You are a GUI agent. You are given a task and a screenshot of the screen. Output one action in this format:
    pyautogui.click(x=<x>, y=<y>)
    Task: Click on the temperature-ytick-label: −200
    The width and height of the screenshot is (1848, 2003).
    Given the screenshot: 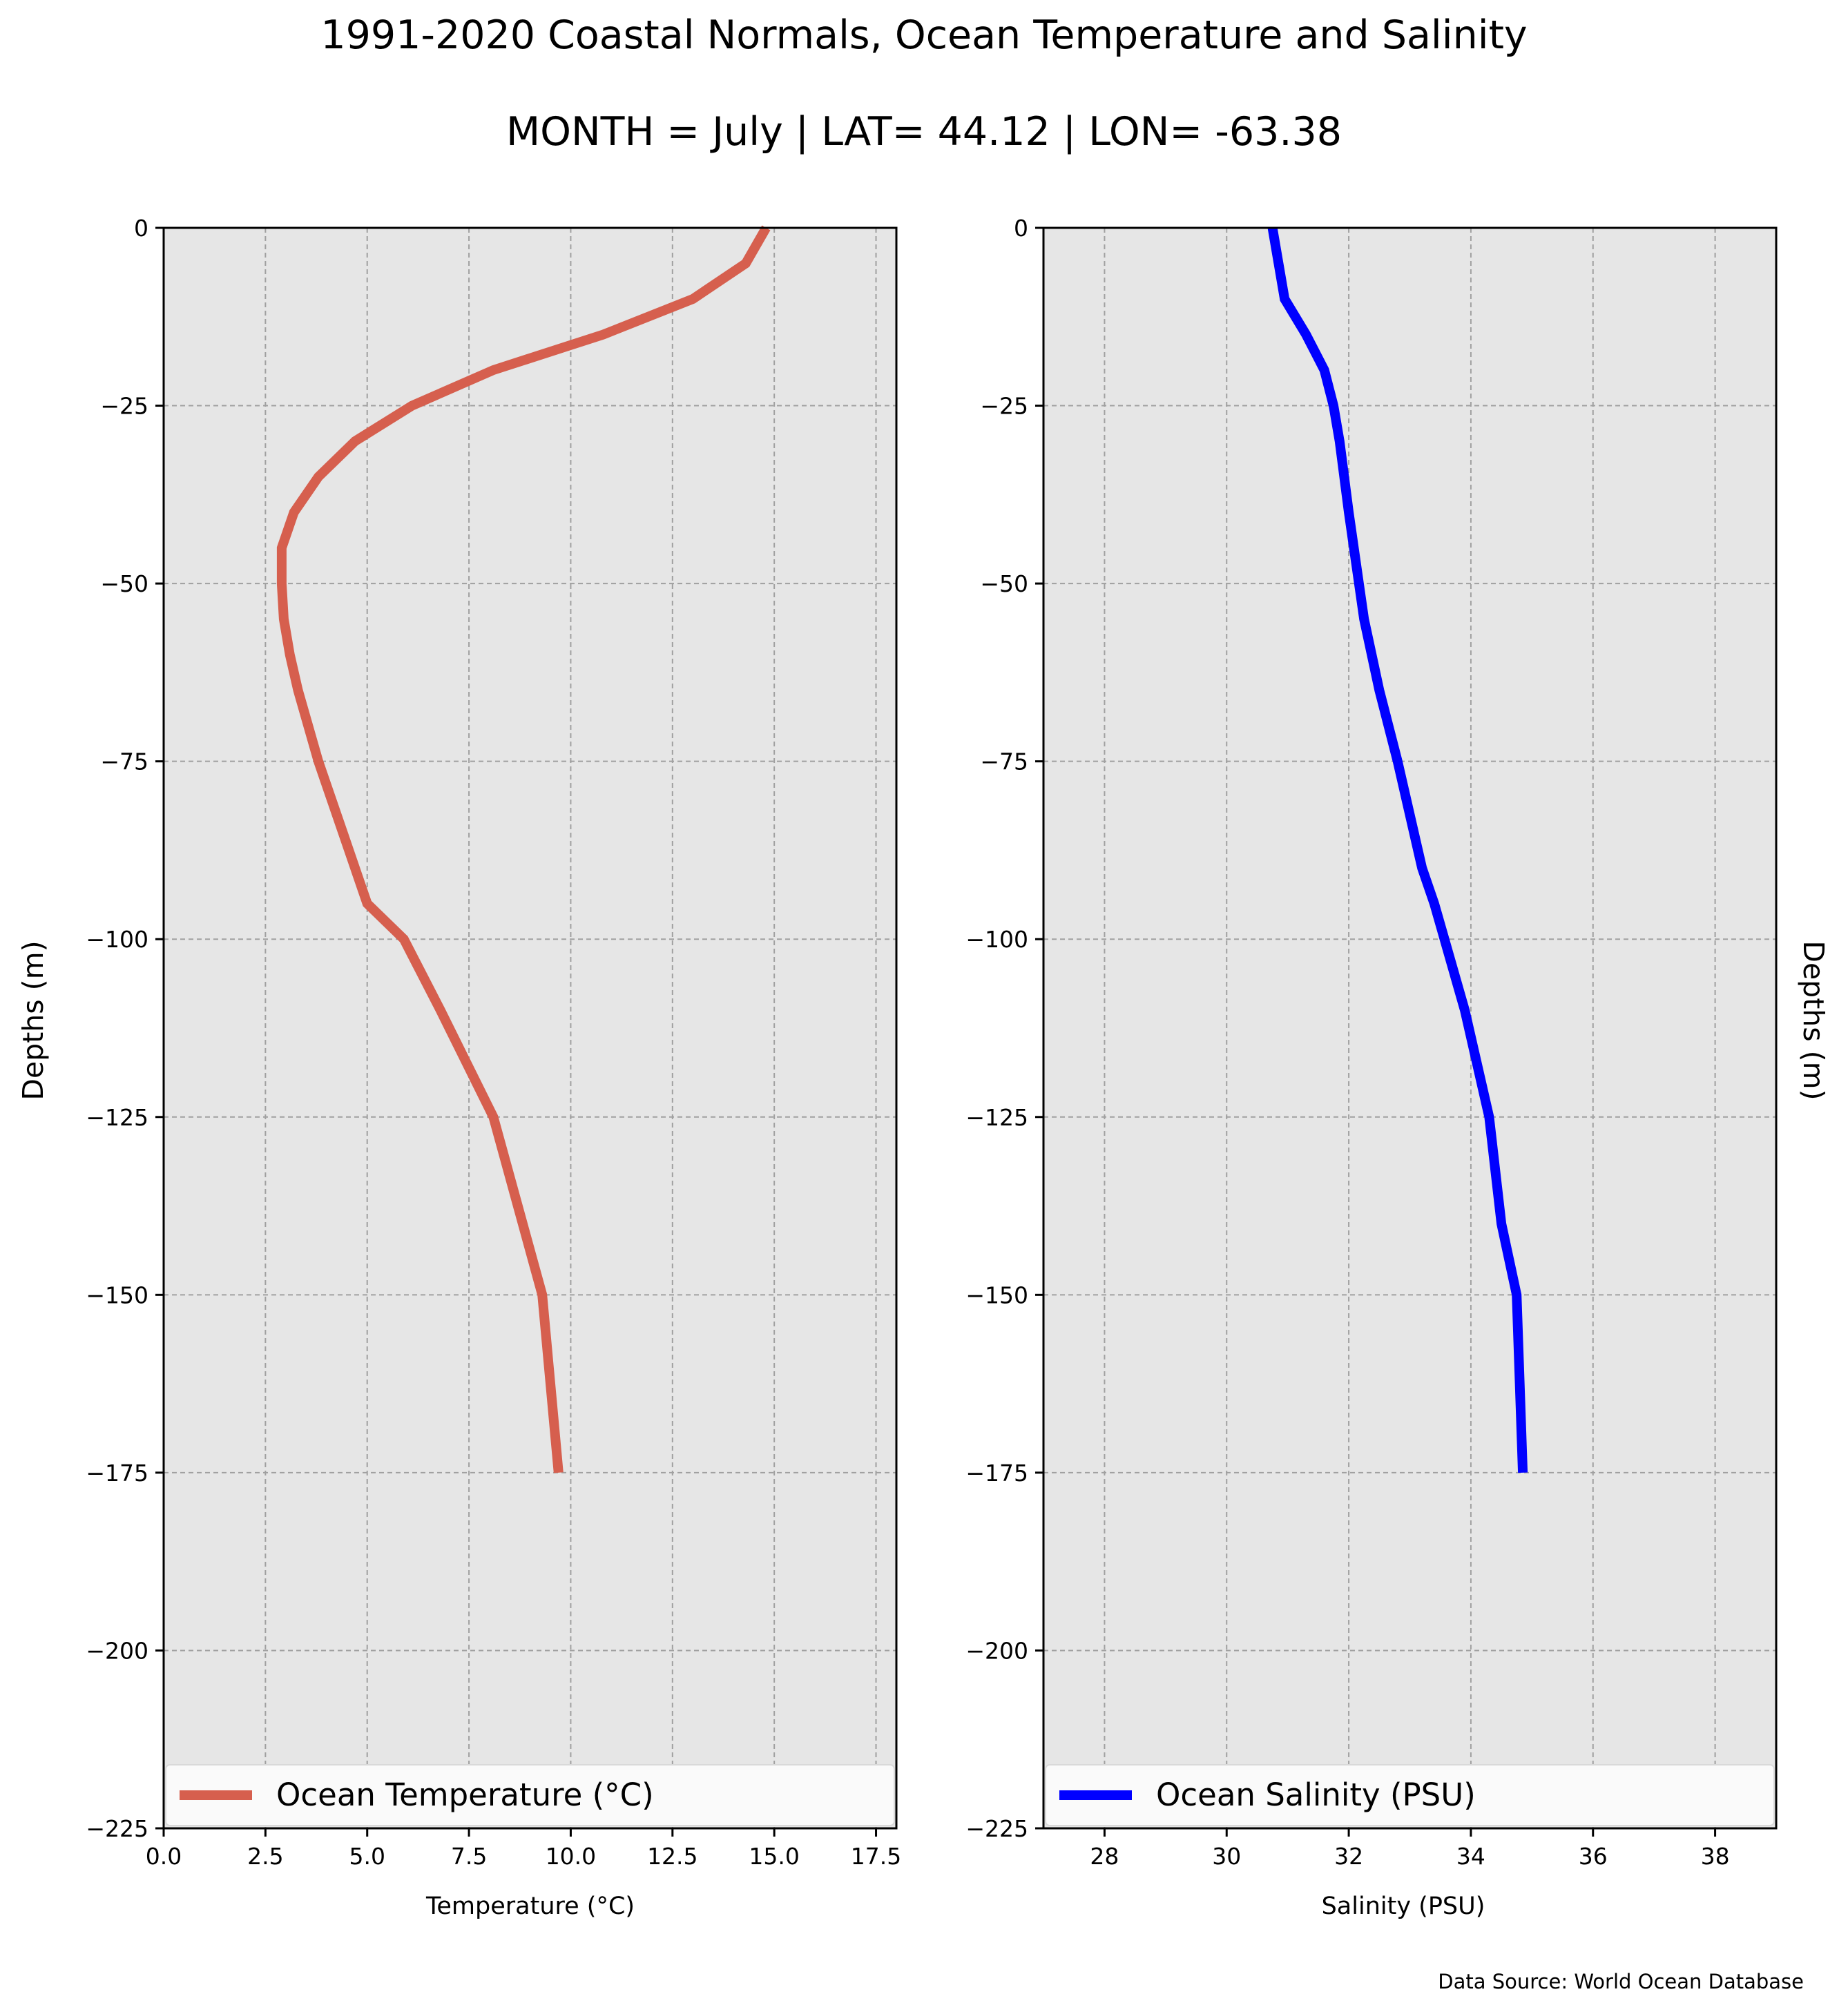 What is the action you would take?
    pyautogui.click(x=117, y=1651)
    